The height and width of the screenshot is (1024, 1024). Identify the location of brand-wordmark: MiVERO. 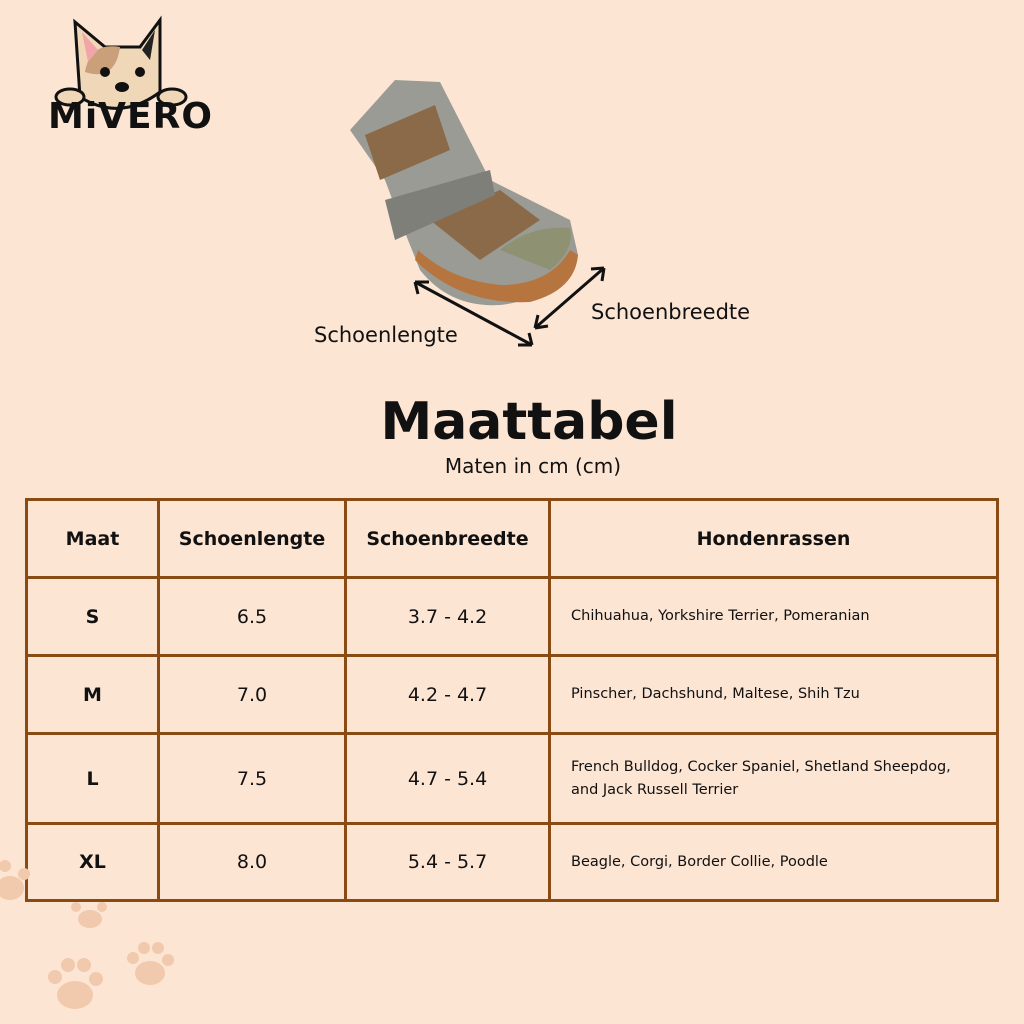
(130, 116).